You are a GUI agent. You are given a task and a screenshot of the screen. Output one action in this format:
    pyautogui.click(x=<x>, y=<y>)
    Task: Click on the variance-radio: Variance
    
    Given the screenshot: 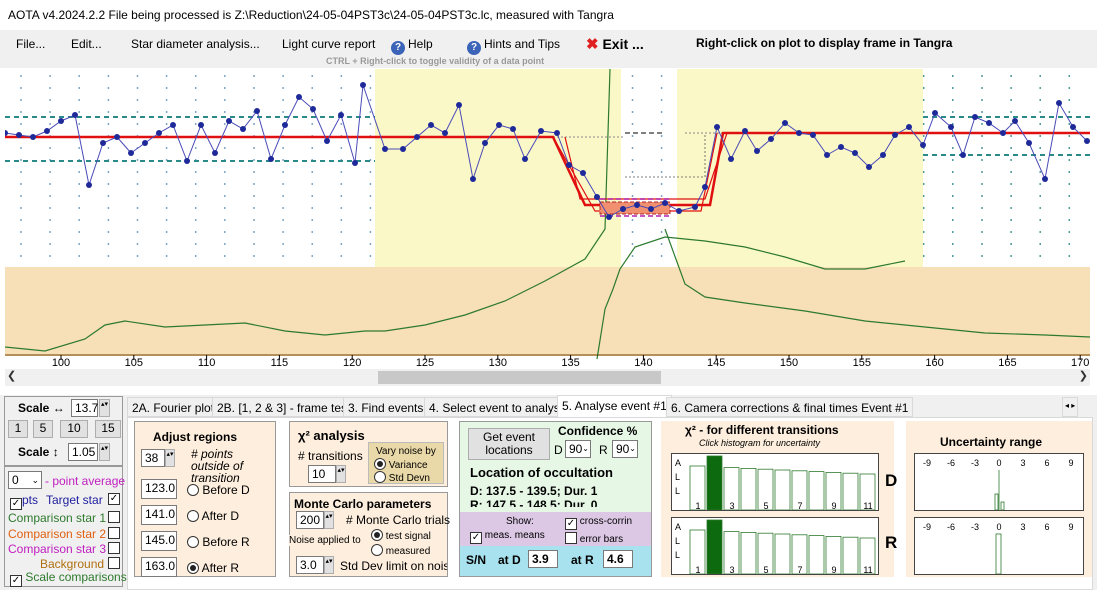 What is the action you would take?
    pyautogui.click(x=401, y=464)
    